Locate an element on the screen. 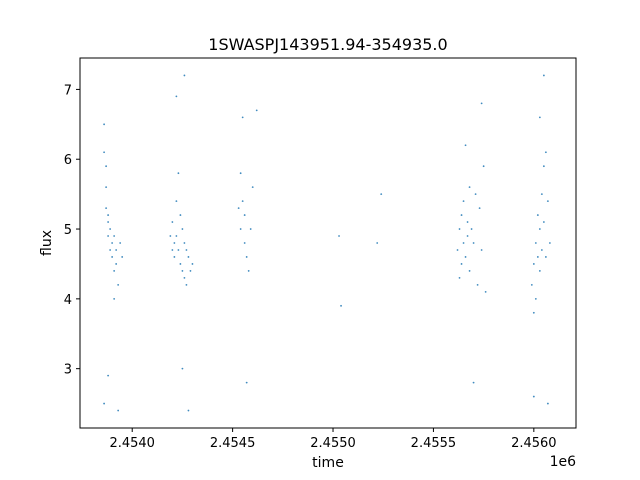 The width and height of the screenshot is (640, 480). y-axis-ticks: 3 4 5 6 7 is located at coordinates (72, 230).